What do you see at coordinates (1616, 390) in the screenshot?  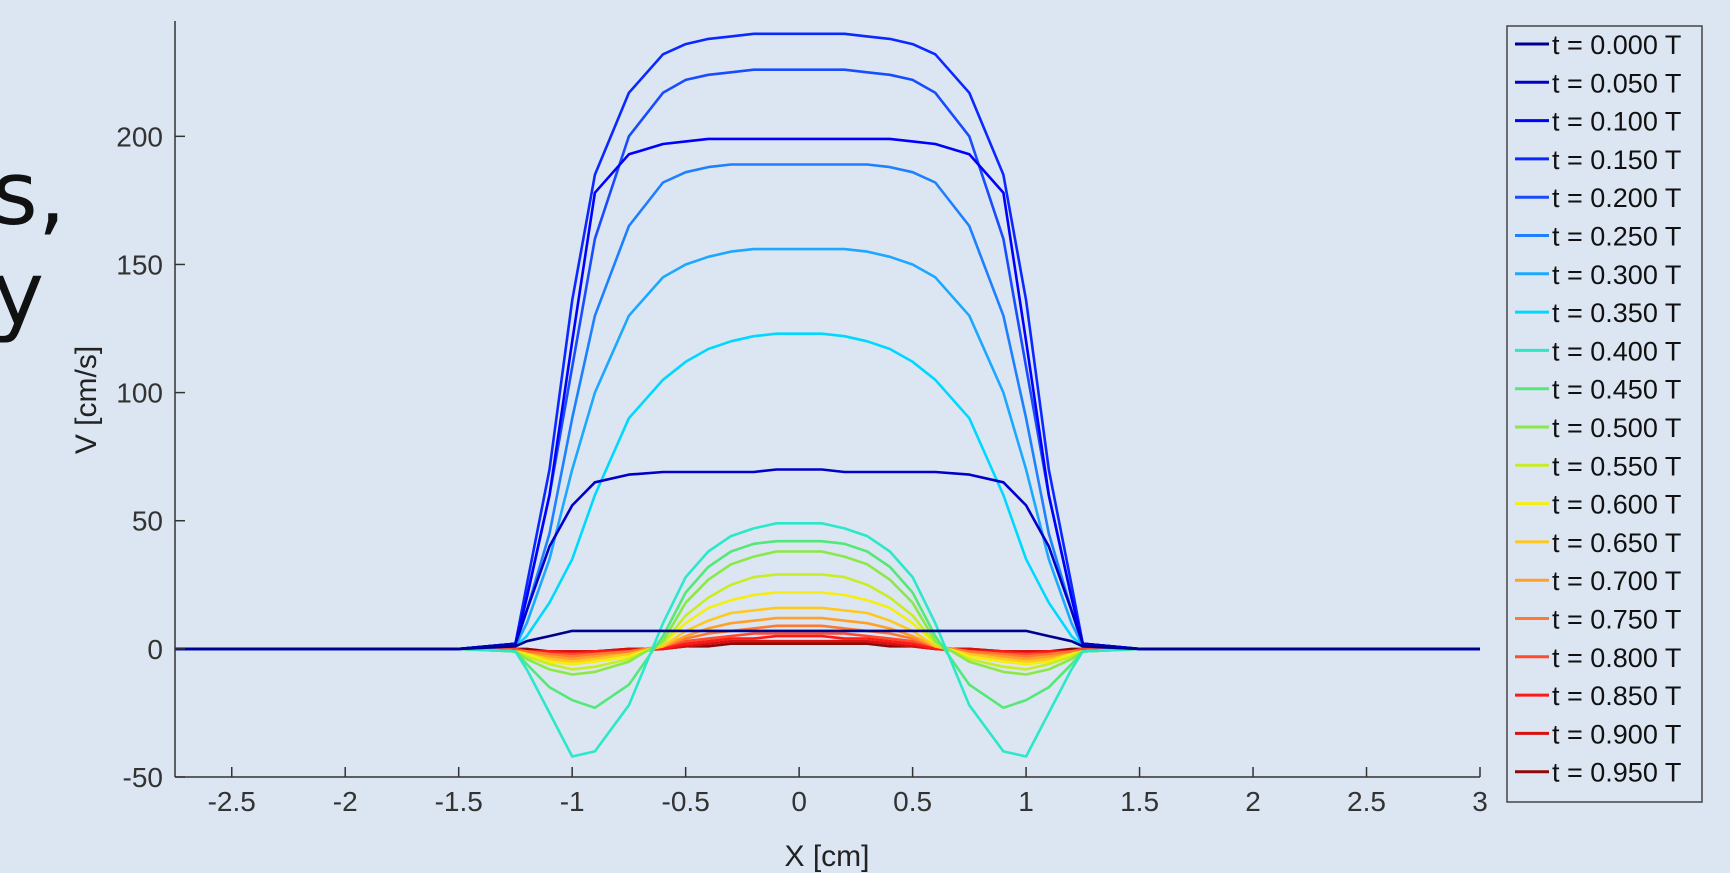 I see `legend-label: t = 0.450 T` at bounding box center [1616, 390].